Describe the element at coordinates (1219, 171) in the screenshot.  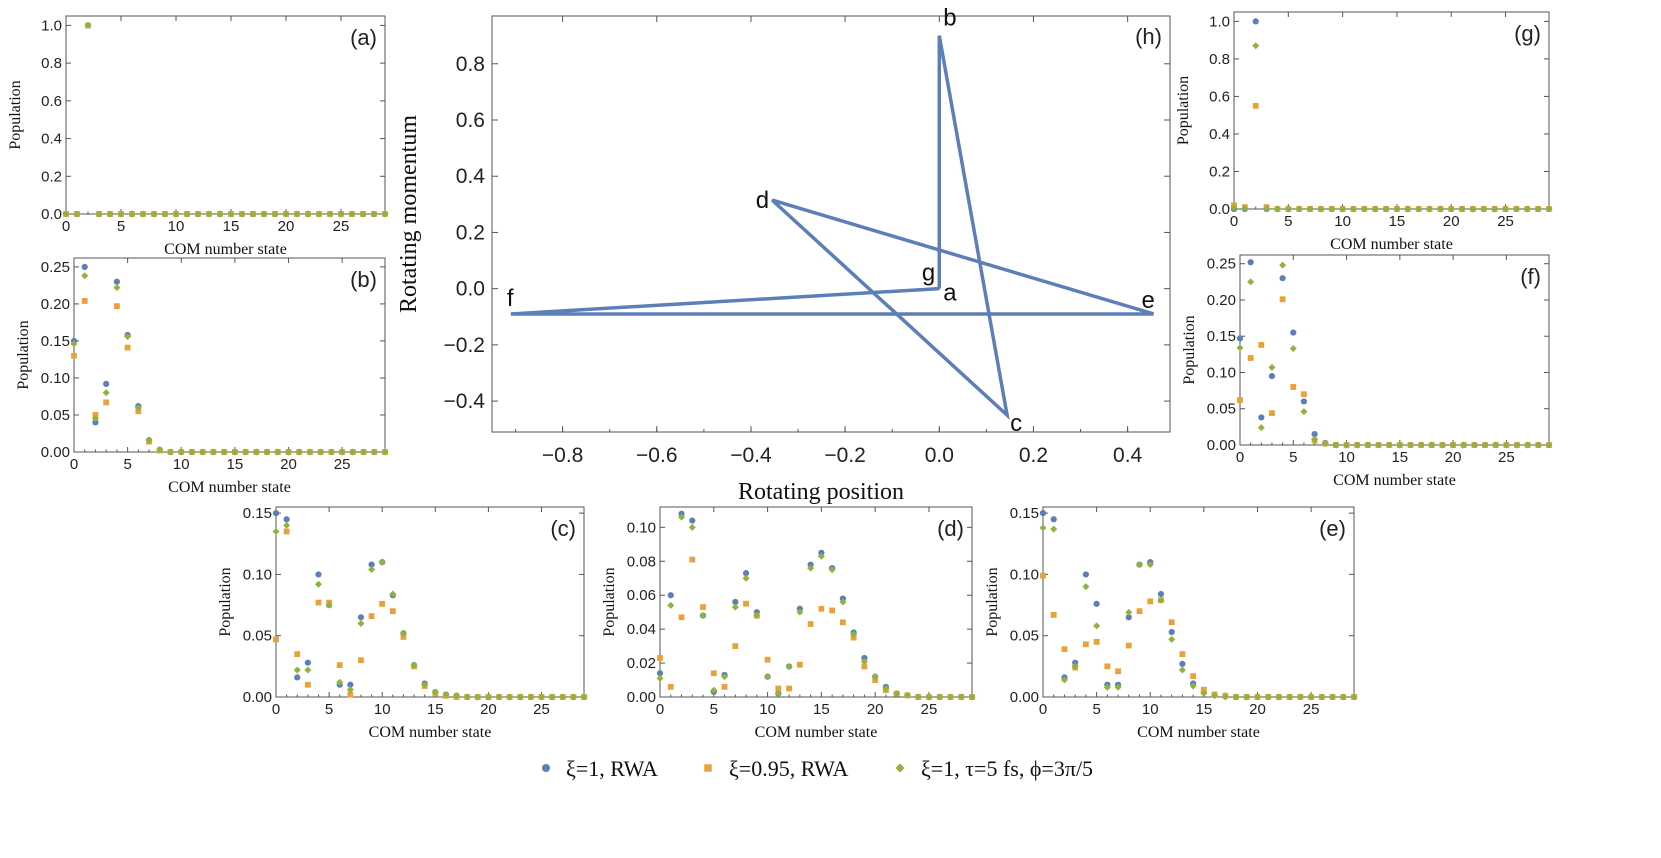
I see `y-tick-label: 0.2` at that location.